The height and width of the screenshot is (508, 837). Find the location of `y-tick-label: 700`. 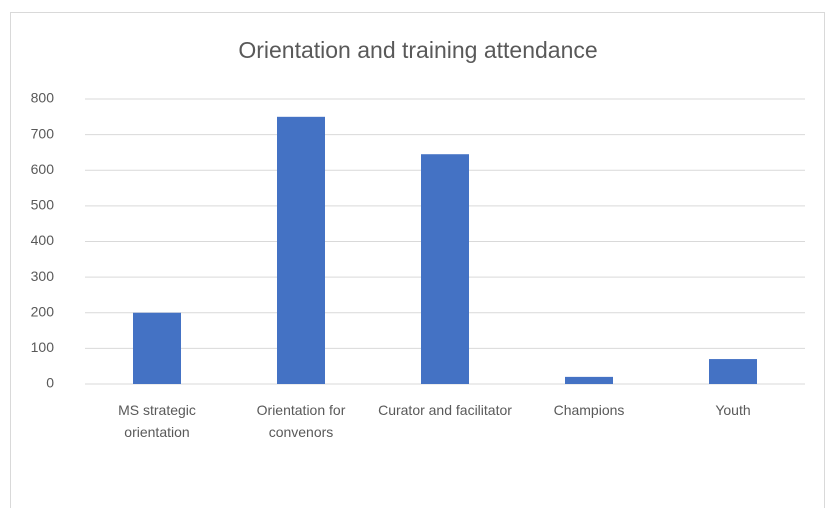

y-tick-label: 700 is located at coordinates (43, 133).